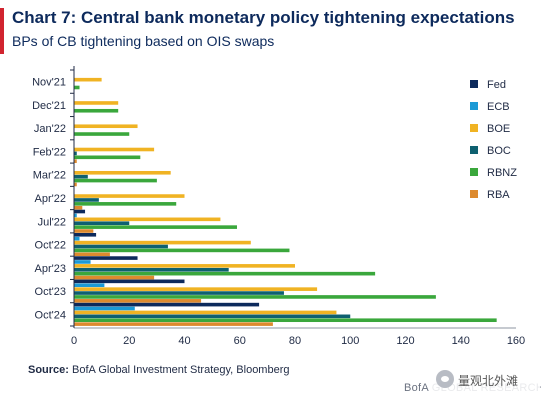 The height and width of the screenshot is (403, 541). What do you see at coordinates (488, 381) in the screenshot?
I see `watermark-text: 量观北外滩` at bounding box center [488, 381].